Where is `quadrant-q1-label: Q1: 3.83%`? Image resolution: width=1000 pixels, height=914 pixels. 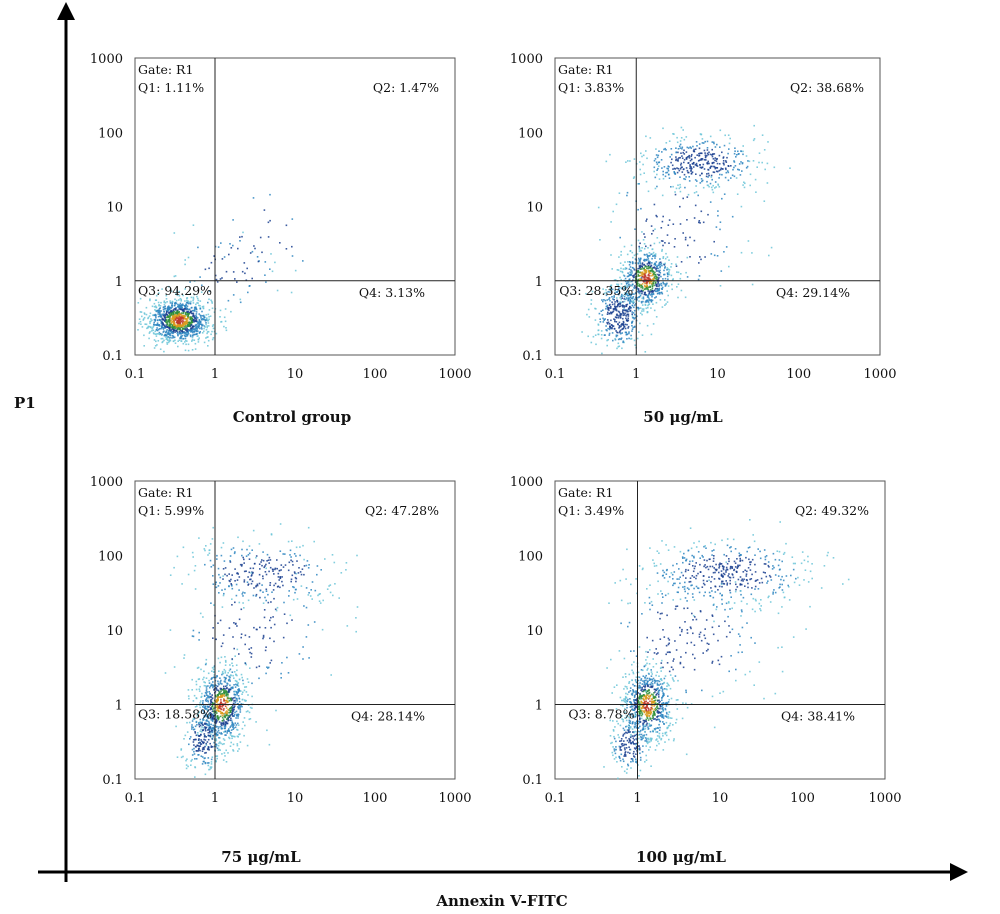
quadrant-q1-label: Q1: 3.83% is located at coordinates (591, 87).